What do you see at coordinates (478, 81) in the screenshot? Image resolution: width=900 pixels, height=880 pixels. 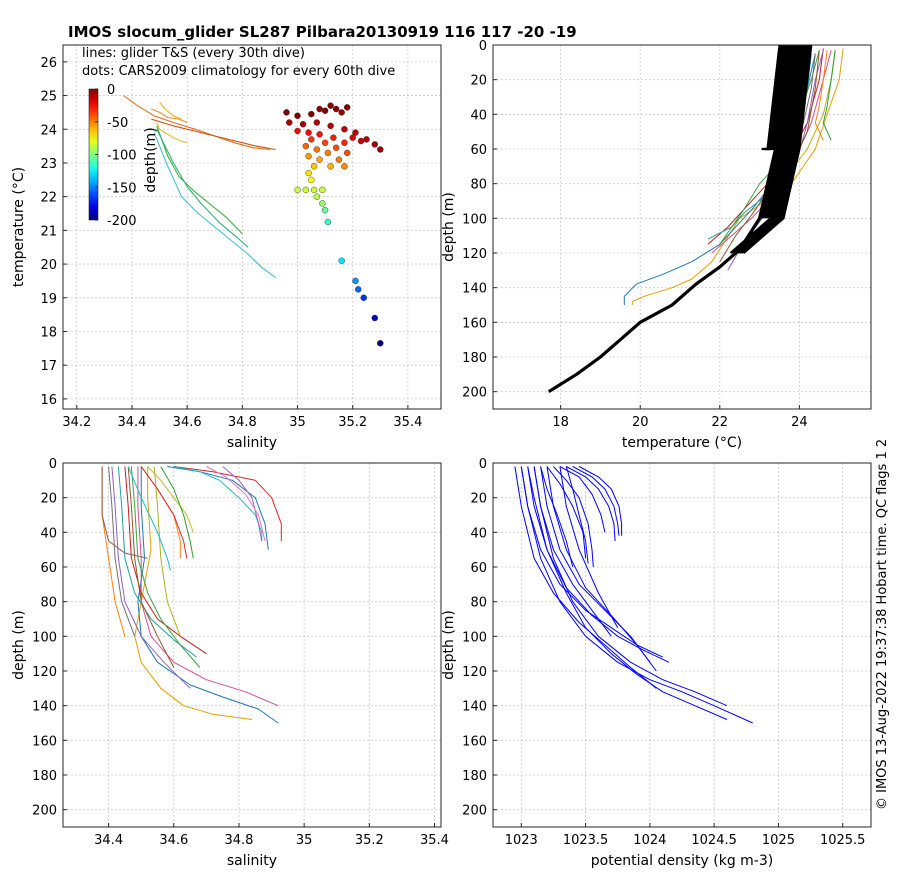 I see `y-tick-label: 20` at bounding box center [478, 81].